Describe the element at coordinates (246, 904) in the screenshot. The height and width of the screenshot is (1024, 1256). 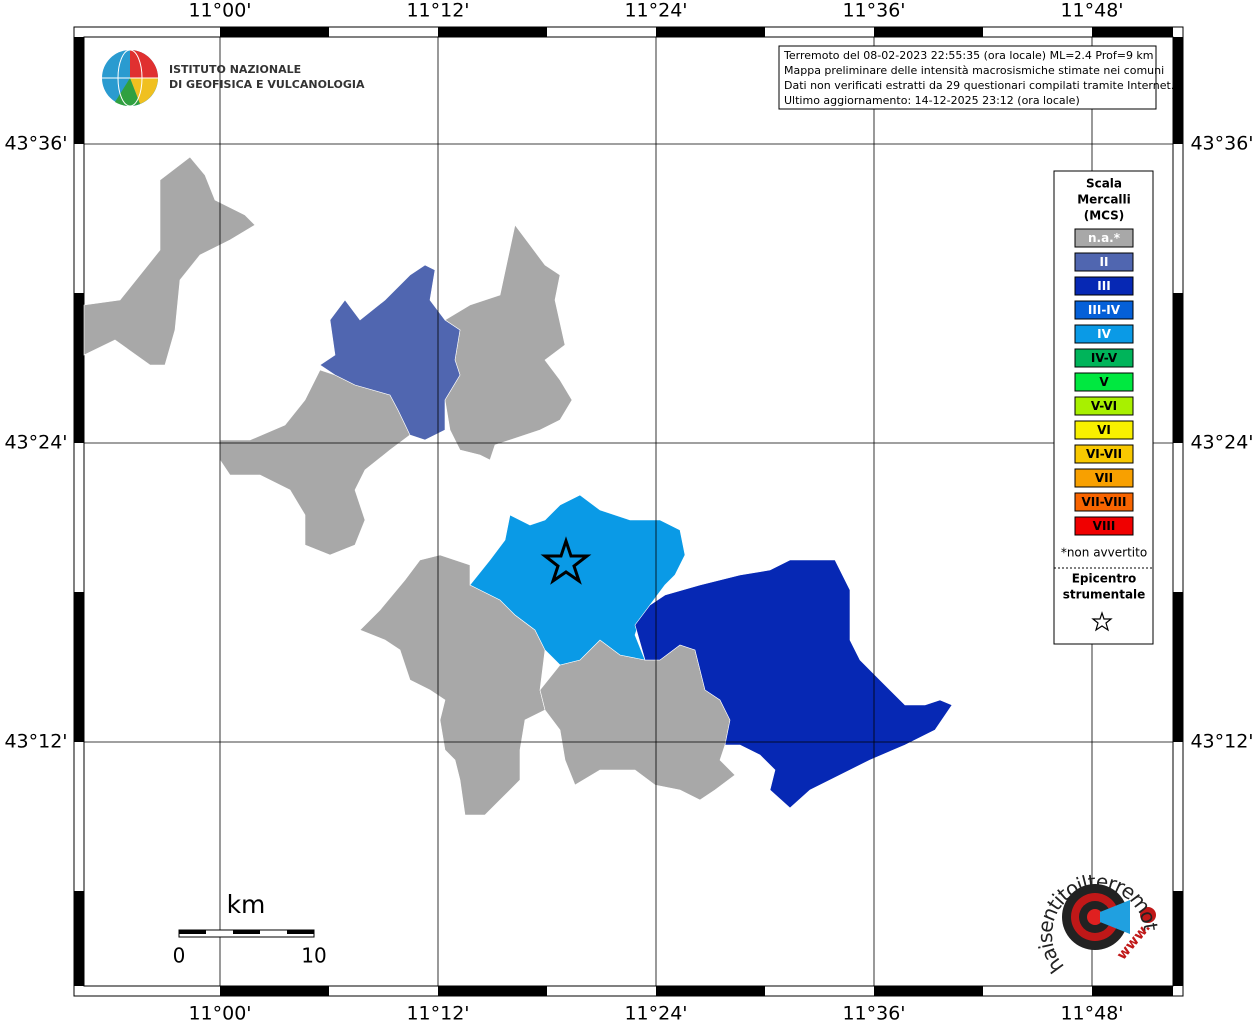
I see `scale-unit: km` at that location.